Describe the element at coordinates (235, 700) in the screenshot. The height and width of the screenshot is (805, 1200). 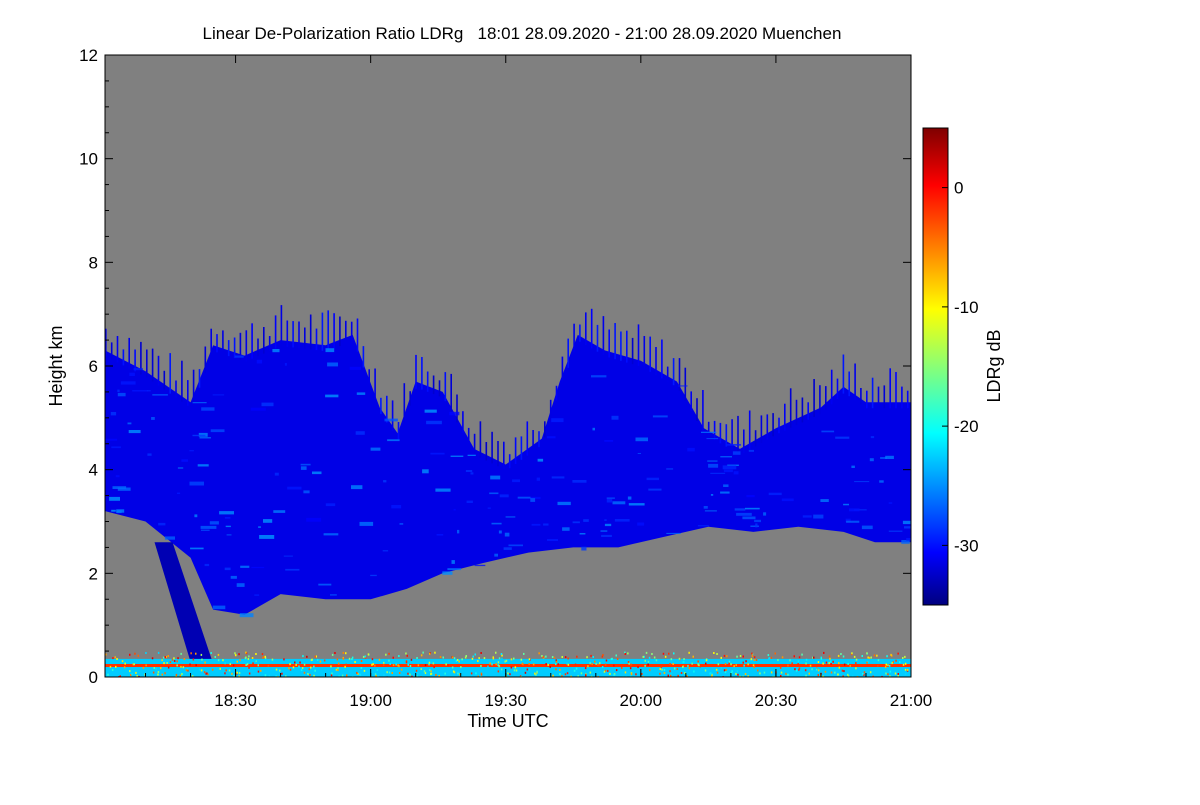
I see `x-tick-label: 18:30` at that location.